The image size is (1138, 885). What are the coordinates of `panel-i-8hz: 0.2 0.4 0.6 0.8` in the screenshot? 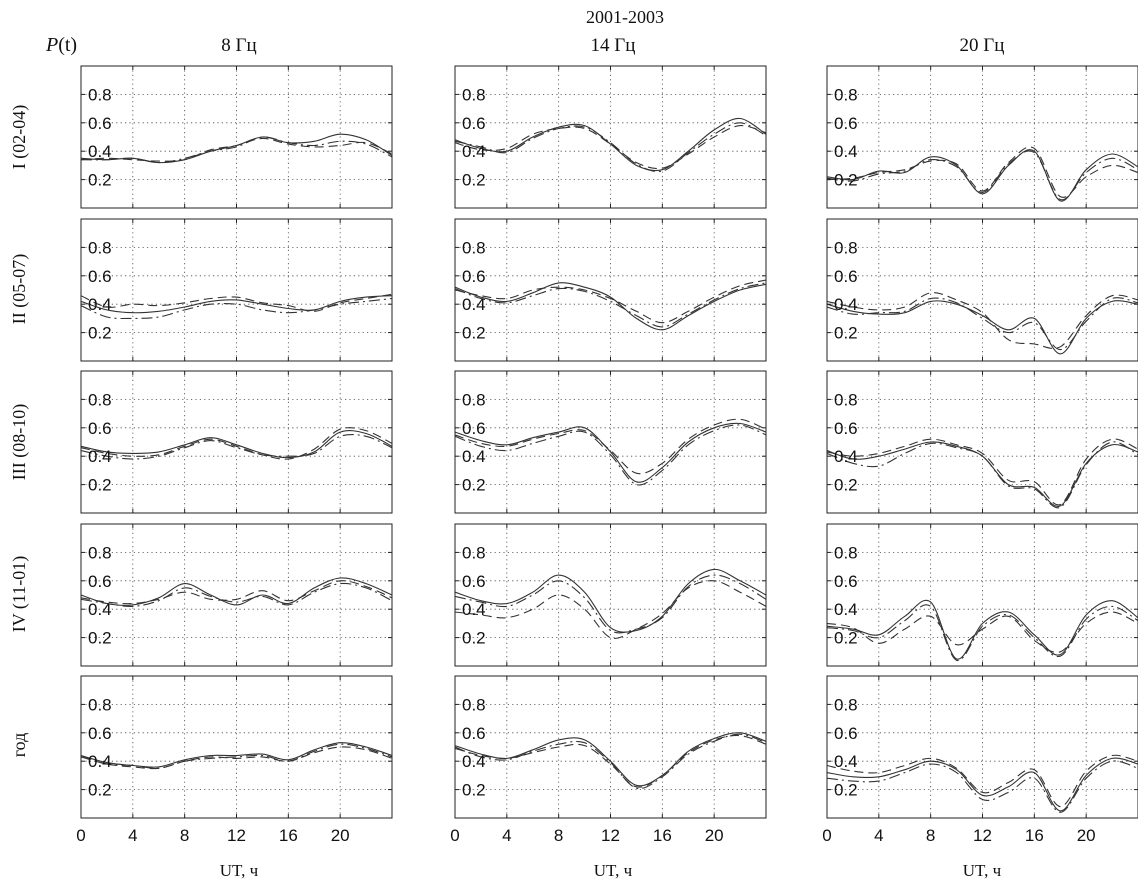 It's located at (236, 137).